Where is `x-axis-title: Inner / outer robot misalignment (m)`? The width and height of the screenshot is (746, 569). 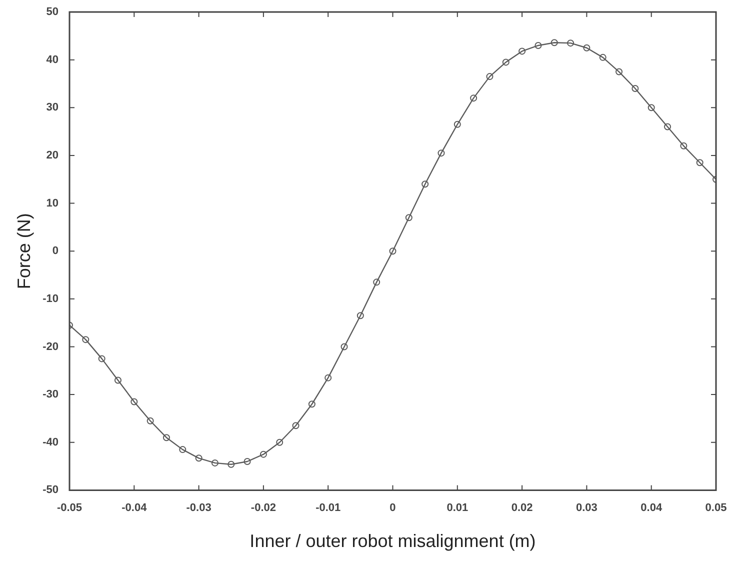
x-axis-title: Inner / outer robot misalignment (m) is located at coordinates (393, 541).